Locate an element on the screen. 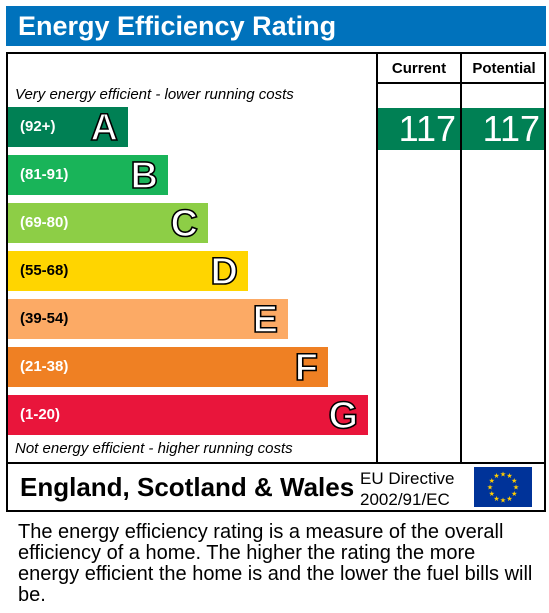 Image resolution: width=549 pixels, height=613 pixels. band-range-label: (92+) is located at coordinates (38, 126).